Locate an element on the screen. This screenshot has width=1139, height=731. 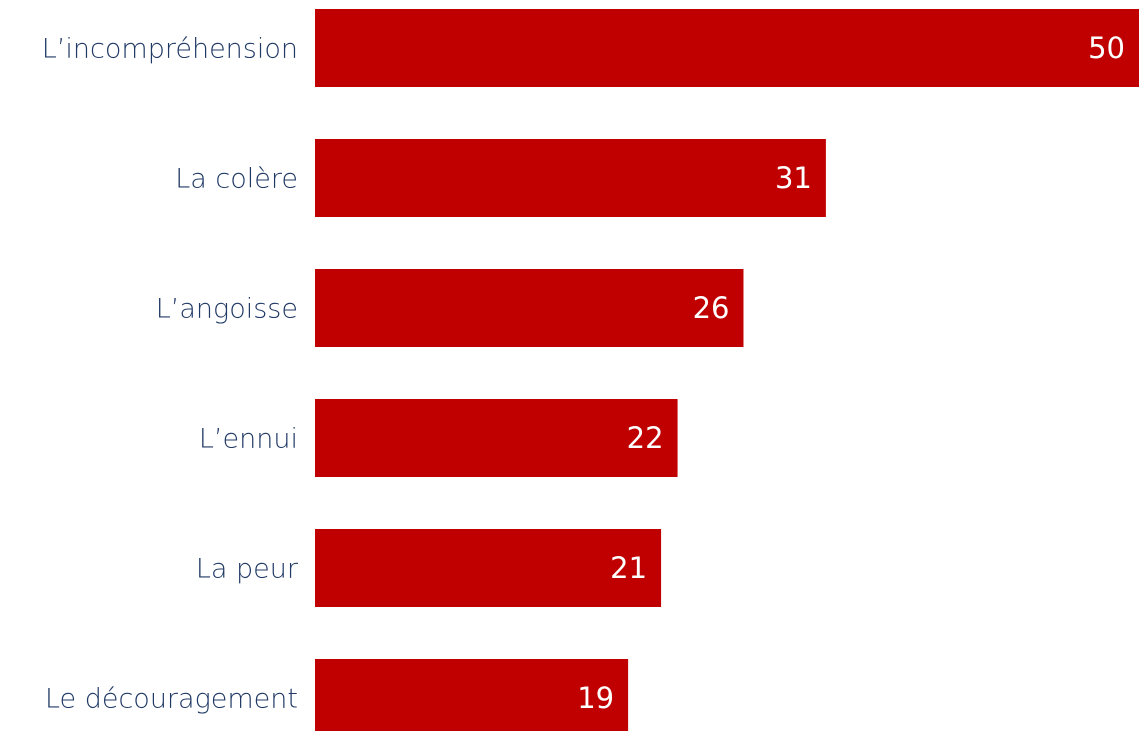
value-label: 22 is located at coordinates (645, 438).